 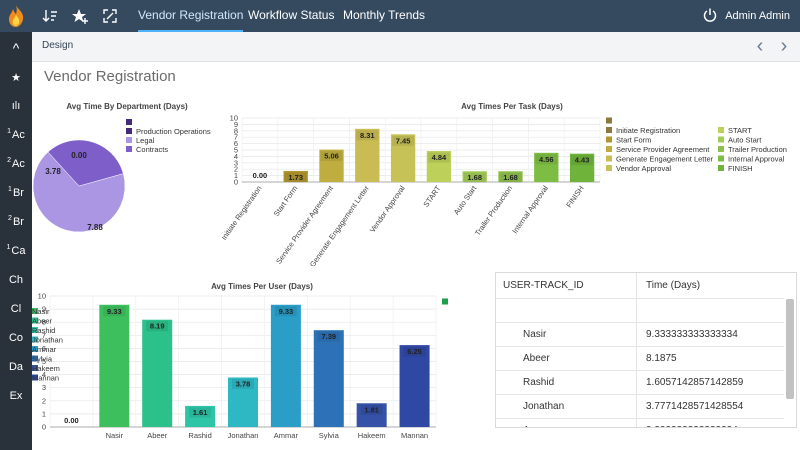 I want to click on table-row, so click(x=640, y=311).